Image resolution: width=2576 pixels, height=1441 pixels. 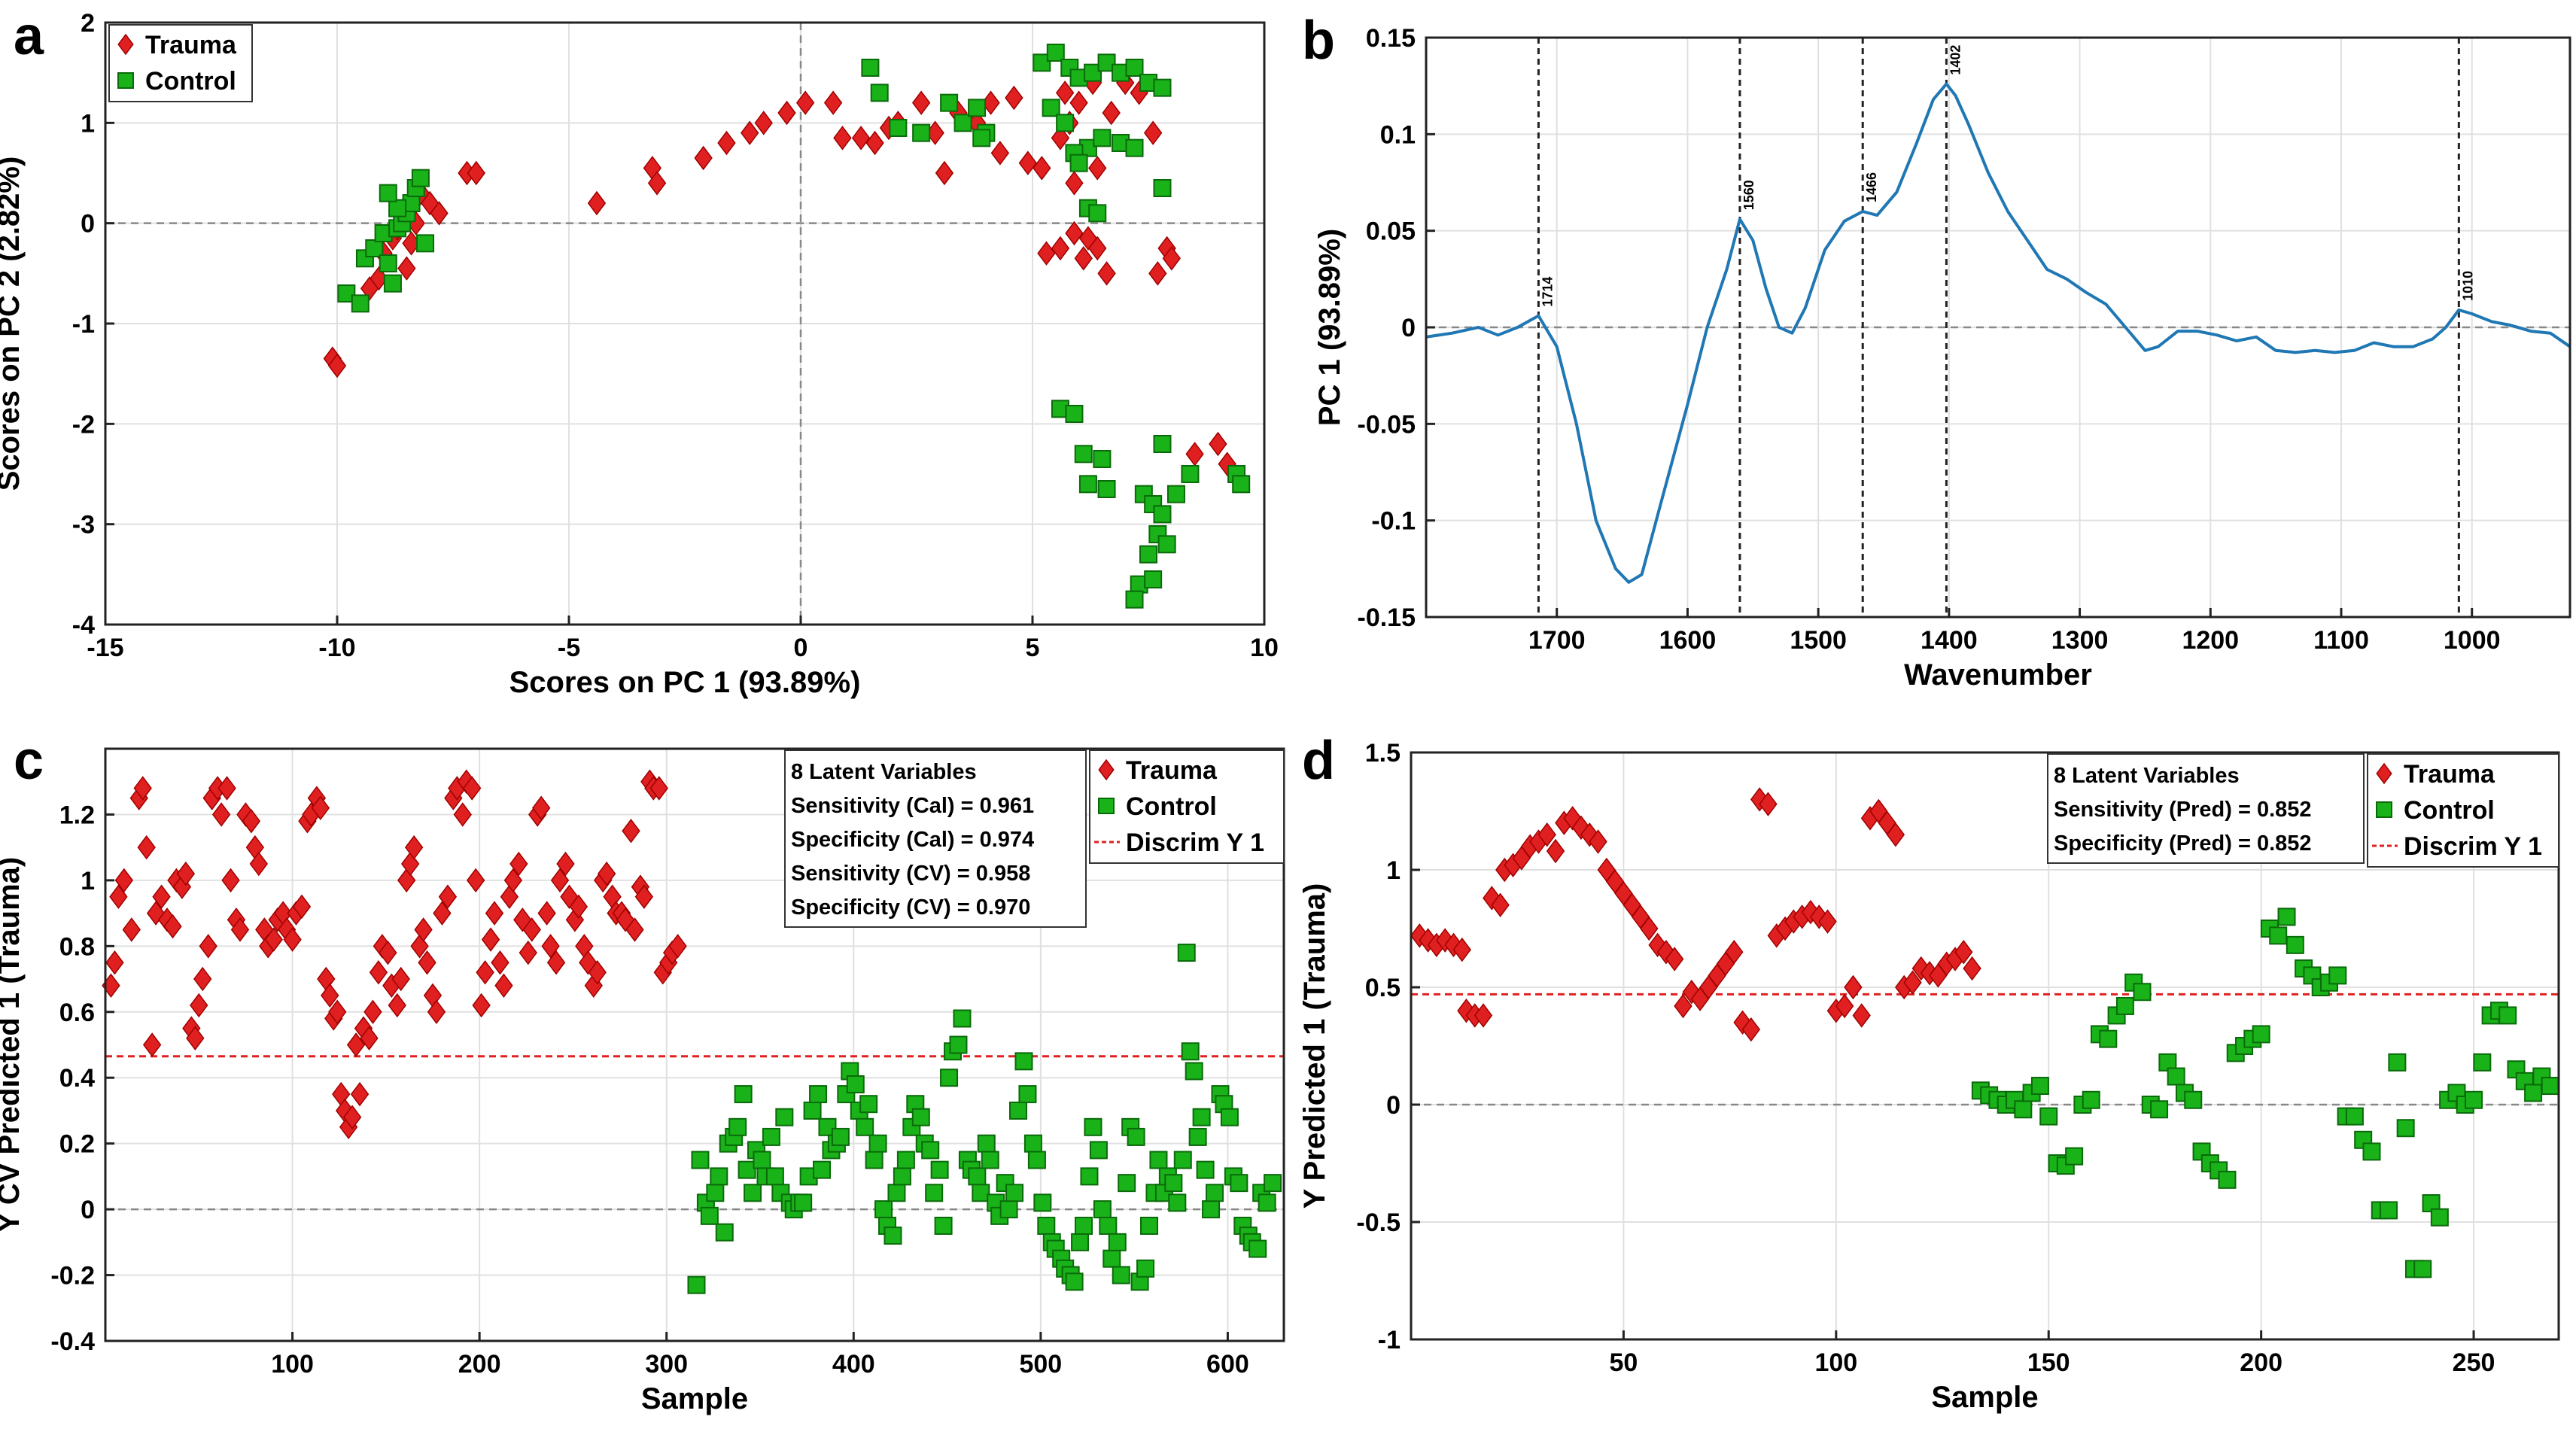 What do you see at coordinates (1748, 195) in the screenshot?
I see `peak-label: 1560` at bounding box center [1748, 195].